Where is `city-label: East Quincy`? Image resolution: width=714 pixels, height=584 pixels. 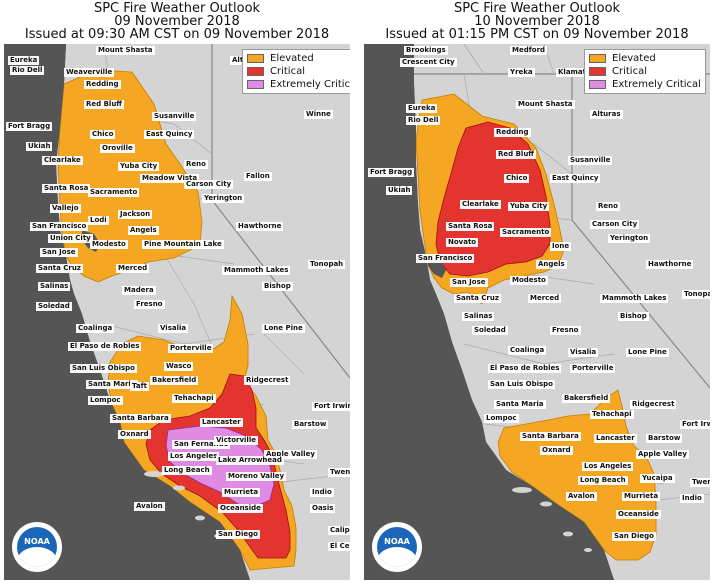
city-label: East Quincy is located at coordinates (169, 134).